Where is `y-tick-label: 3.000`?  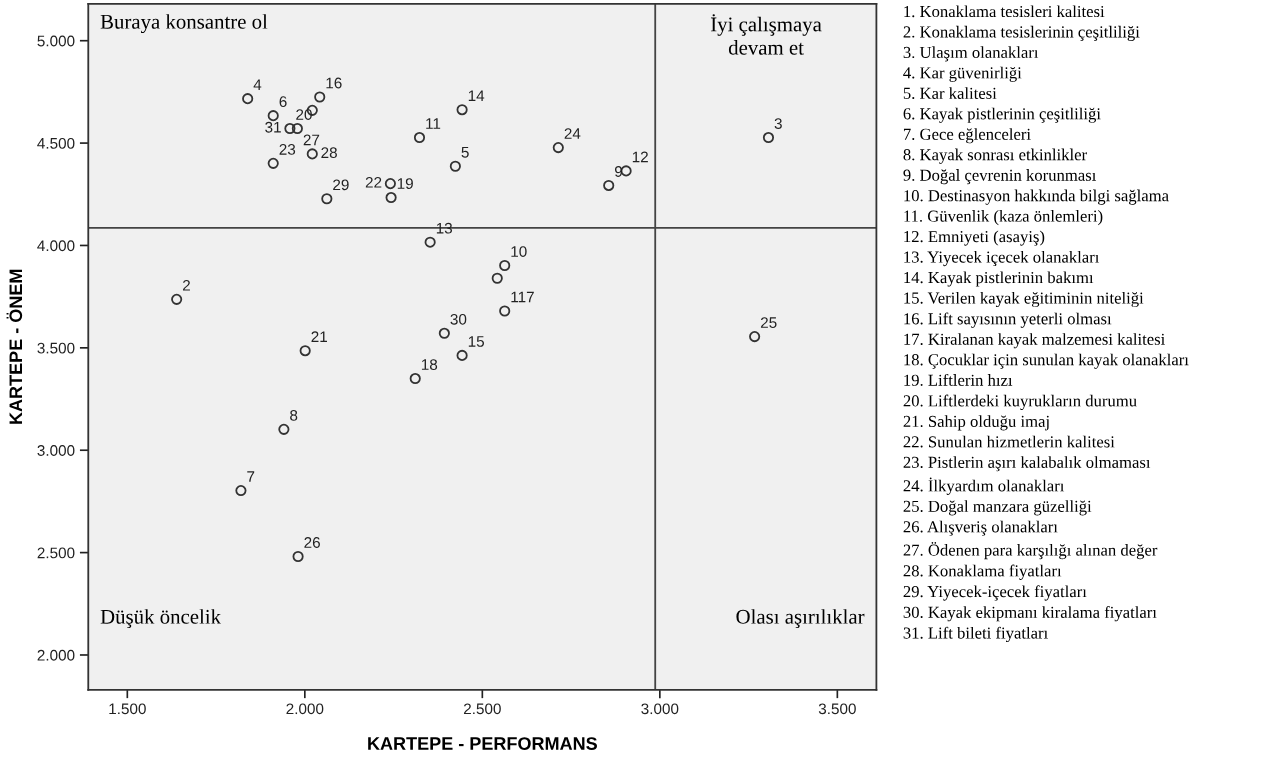 y-tick-label: 3.000 is located at coordinates (56, 450).